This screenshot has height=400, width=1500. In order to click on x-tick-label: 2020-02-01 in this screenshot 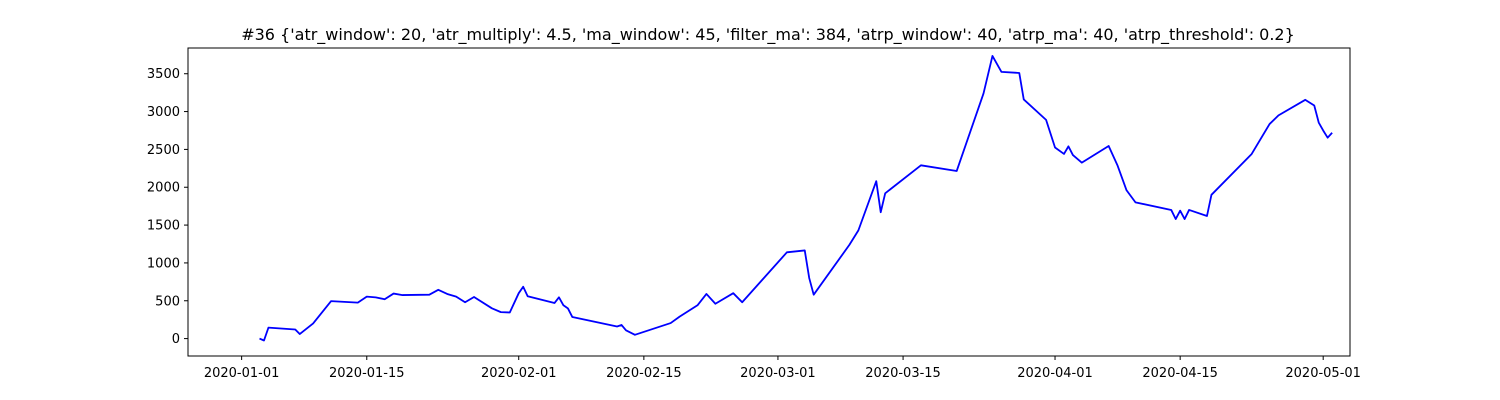, I will do `click(519, 373)`.